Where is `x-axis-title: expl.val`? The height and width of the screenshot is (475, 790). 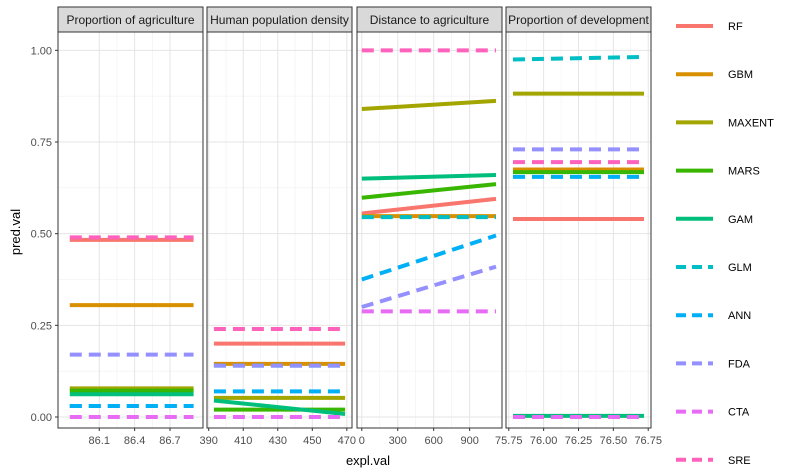
x-axis-title: expl.val is located at coordinates (368, 460).